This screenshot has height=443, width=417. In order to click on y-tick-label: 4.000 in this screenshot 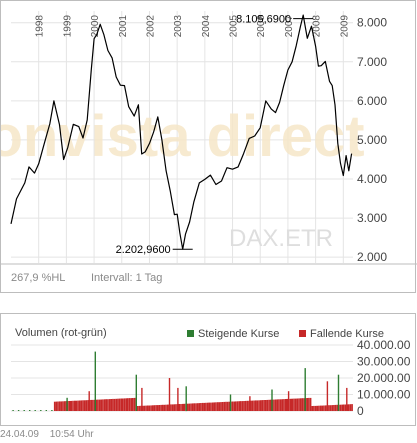, I will do `click(372, 179)`.